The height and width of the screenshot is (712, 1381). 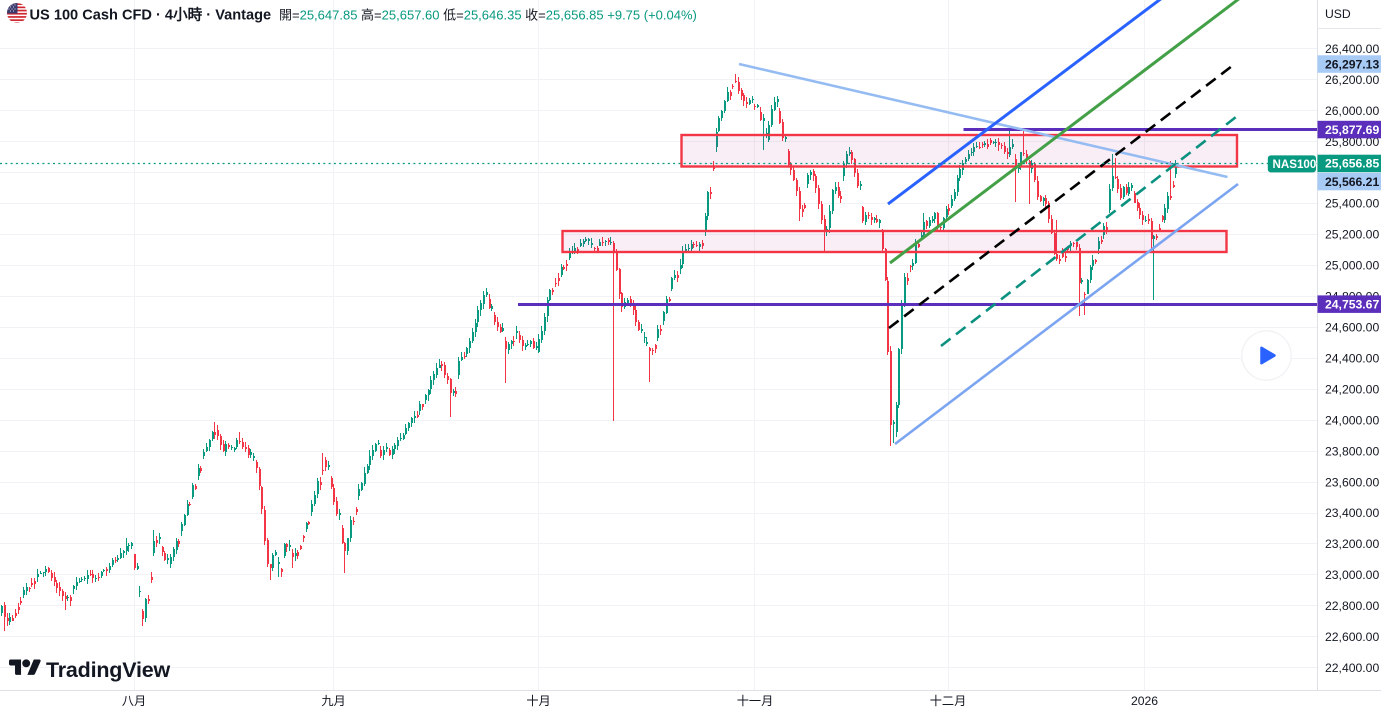 I want to click on svg-text: 26,297.13, so click(x=1352, y=64).